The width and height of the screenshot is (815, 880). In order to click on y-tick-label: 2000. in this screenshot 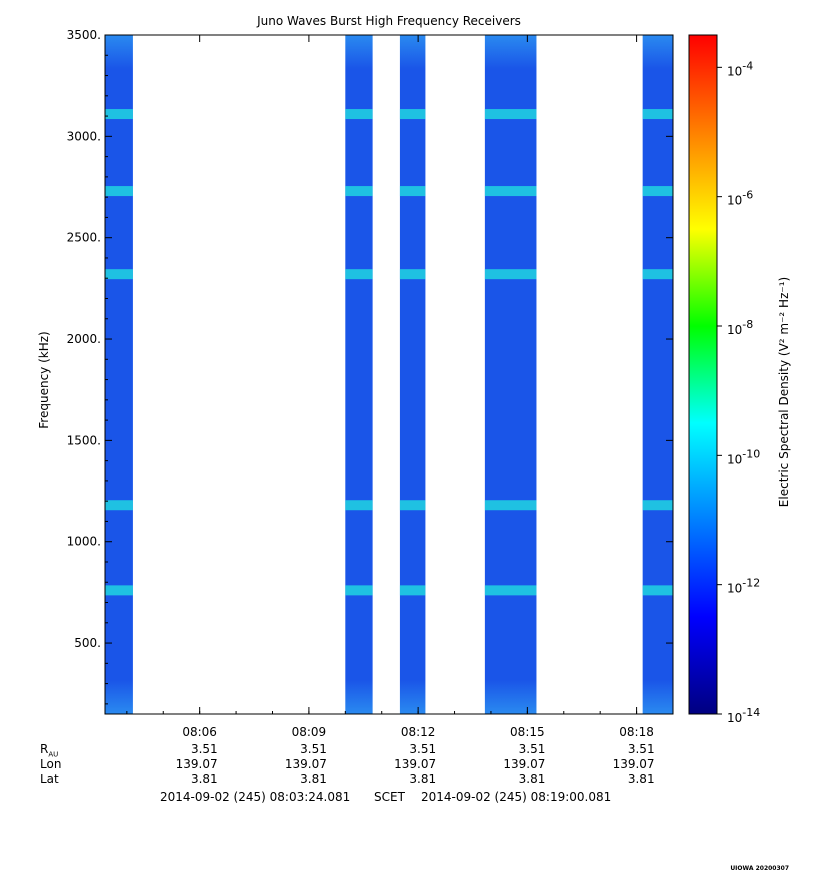, I will do `click(84, 339)`.